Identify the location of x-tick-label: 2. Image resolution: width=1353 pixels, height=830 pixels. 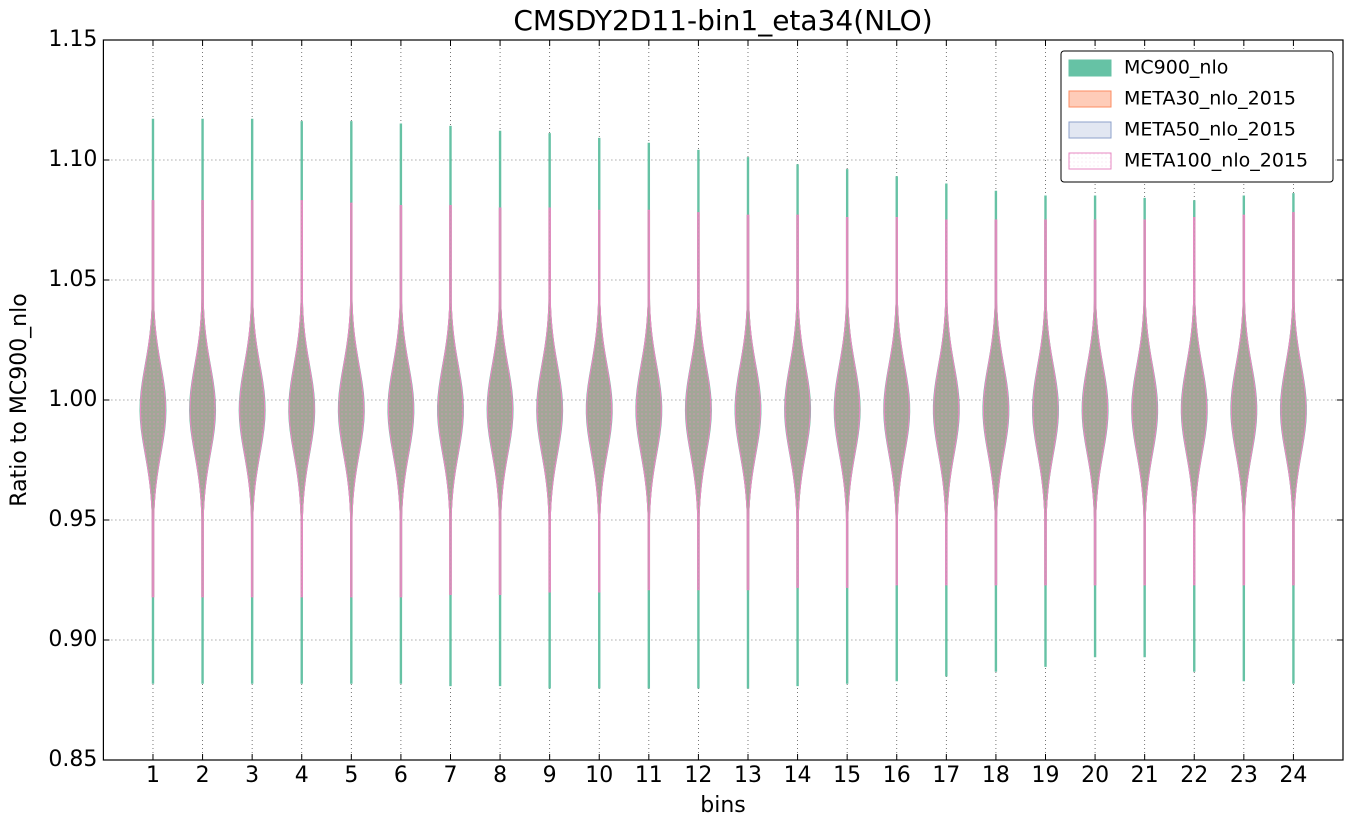
(203, 775).